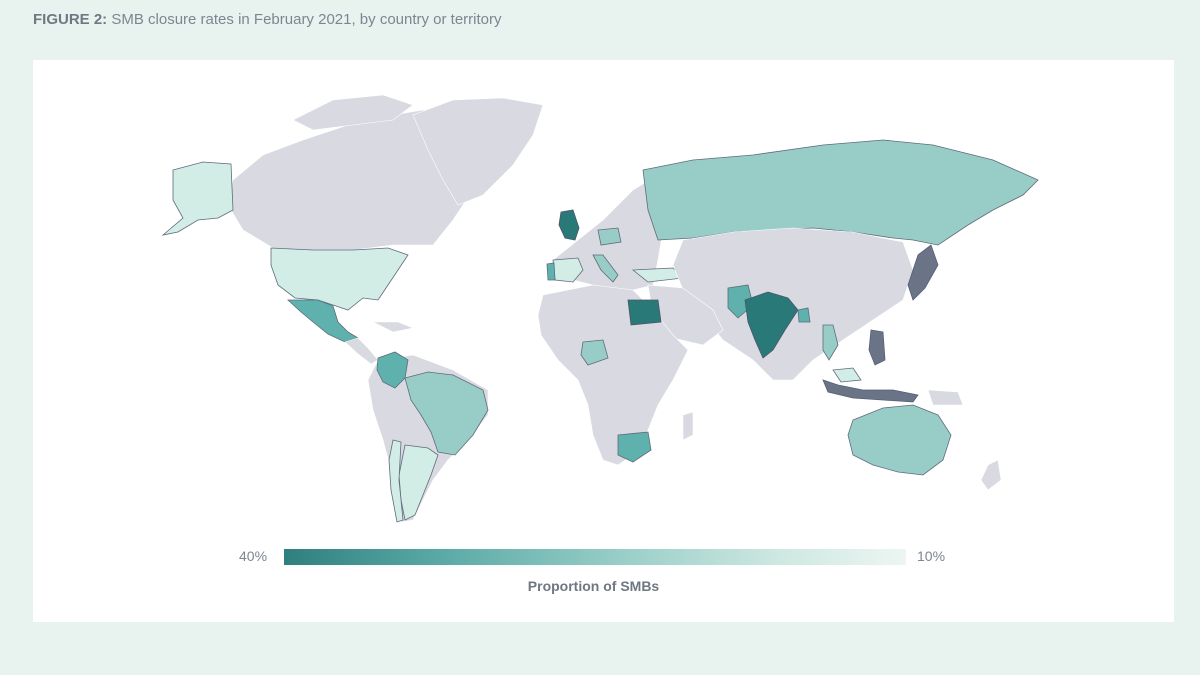  I want to click on region-australia, so click(899, 440).